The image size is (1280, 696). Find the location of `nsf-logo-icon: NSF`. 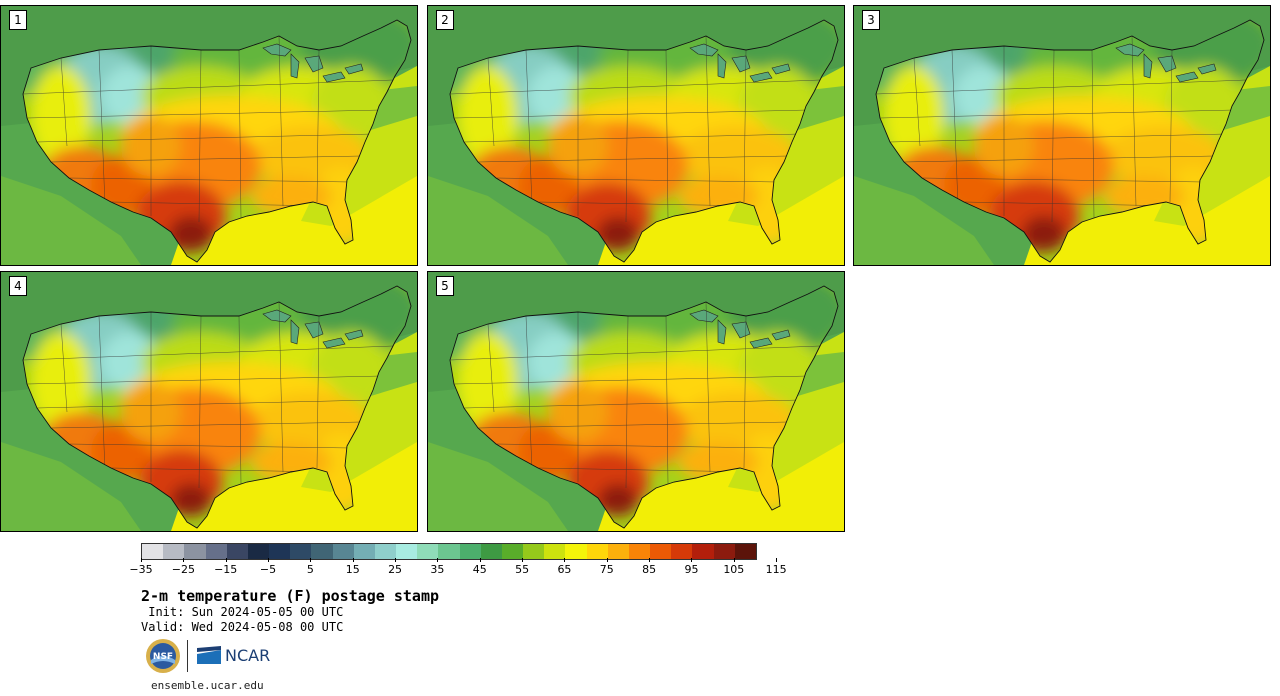

nsf-logo-icon: NSF is located at coordinates (163, 656).